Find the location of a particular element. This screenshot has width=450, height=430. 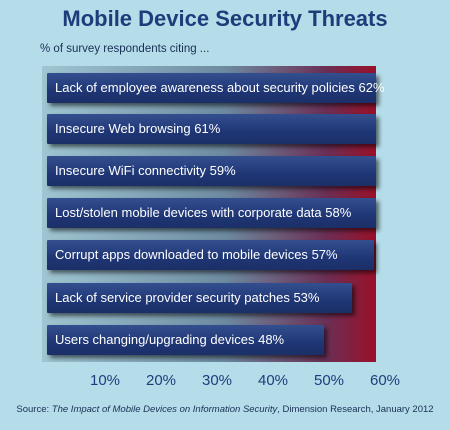

bar-7: Users changing/upgrading devices 48% is located at coordinates (185, 340).